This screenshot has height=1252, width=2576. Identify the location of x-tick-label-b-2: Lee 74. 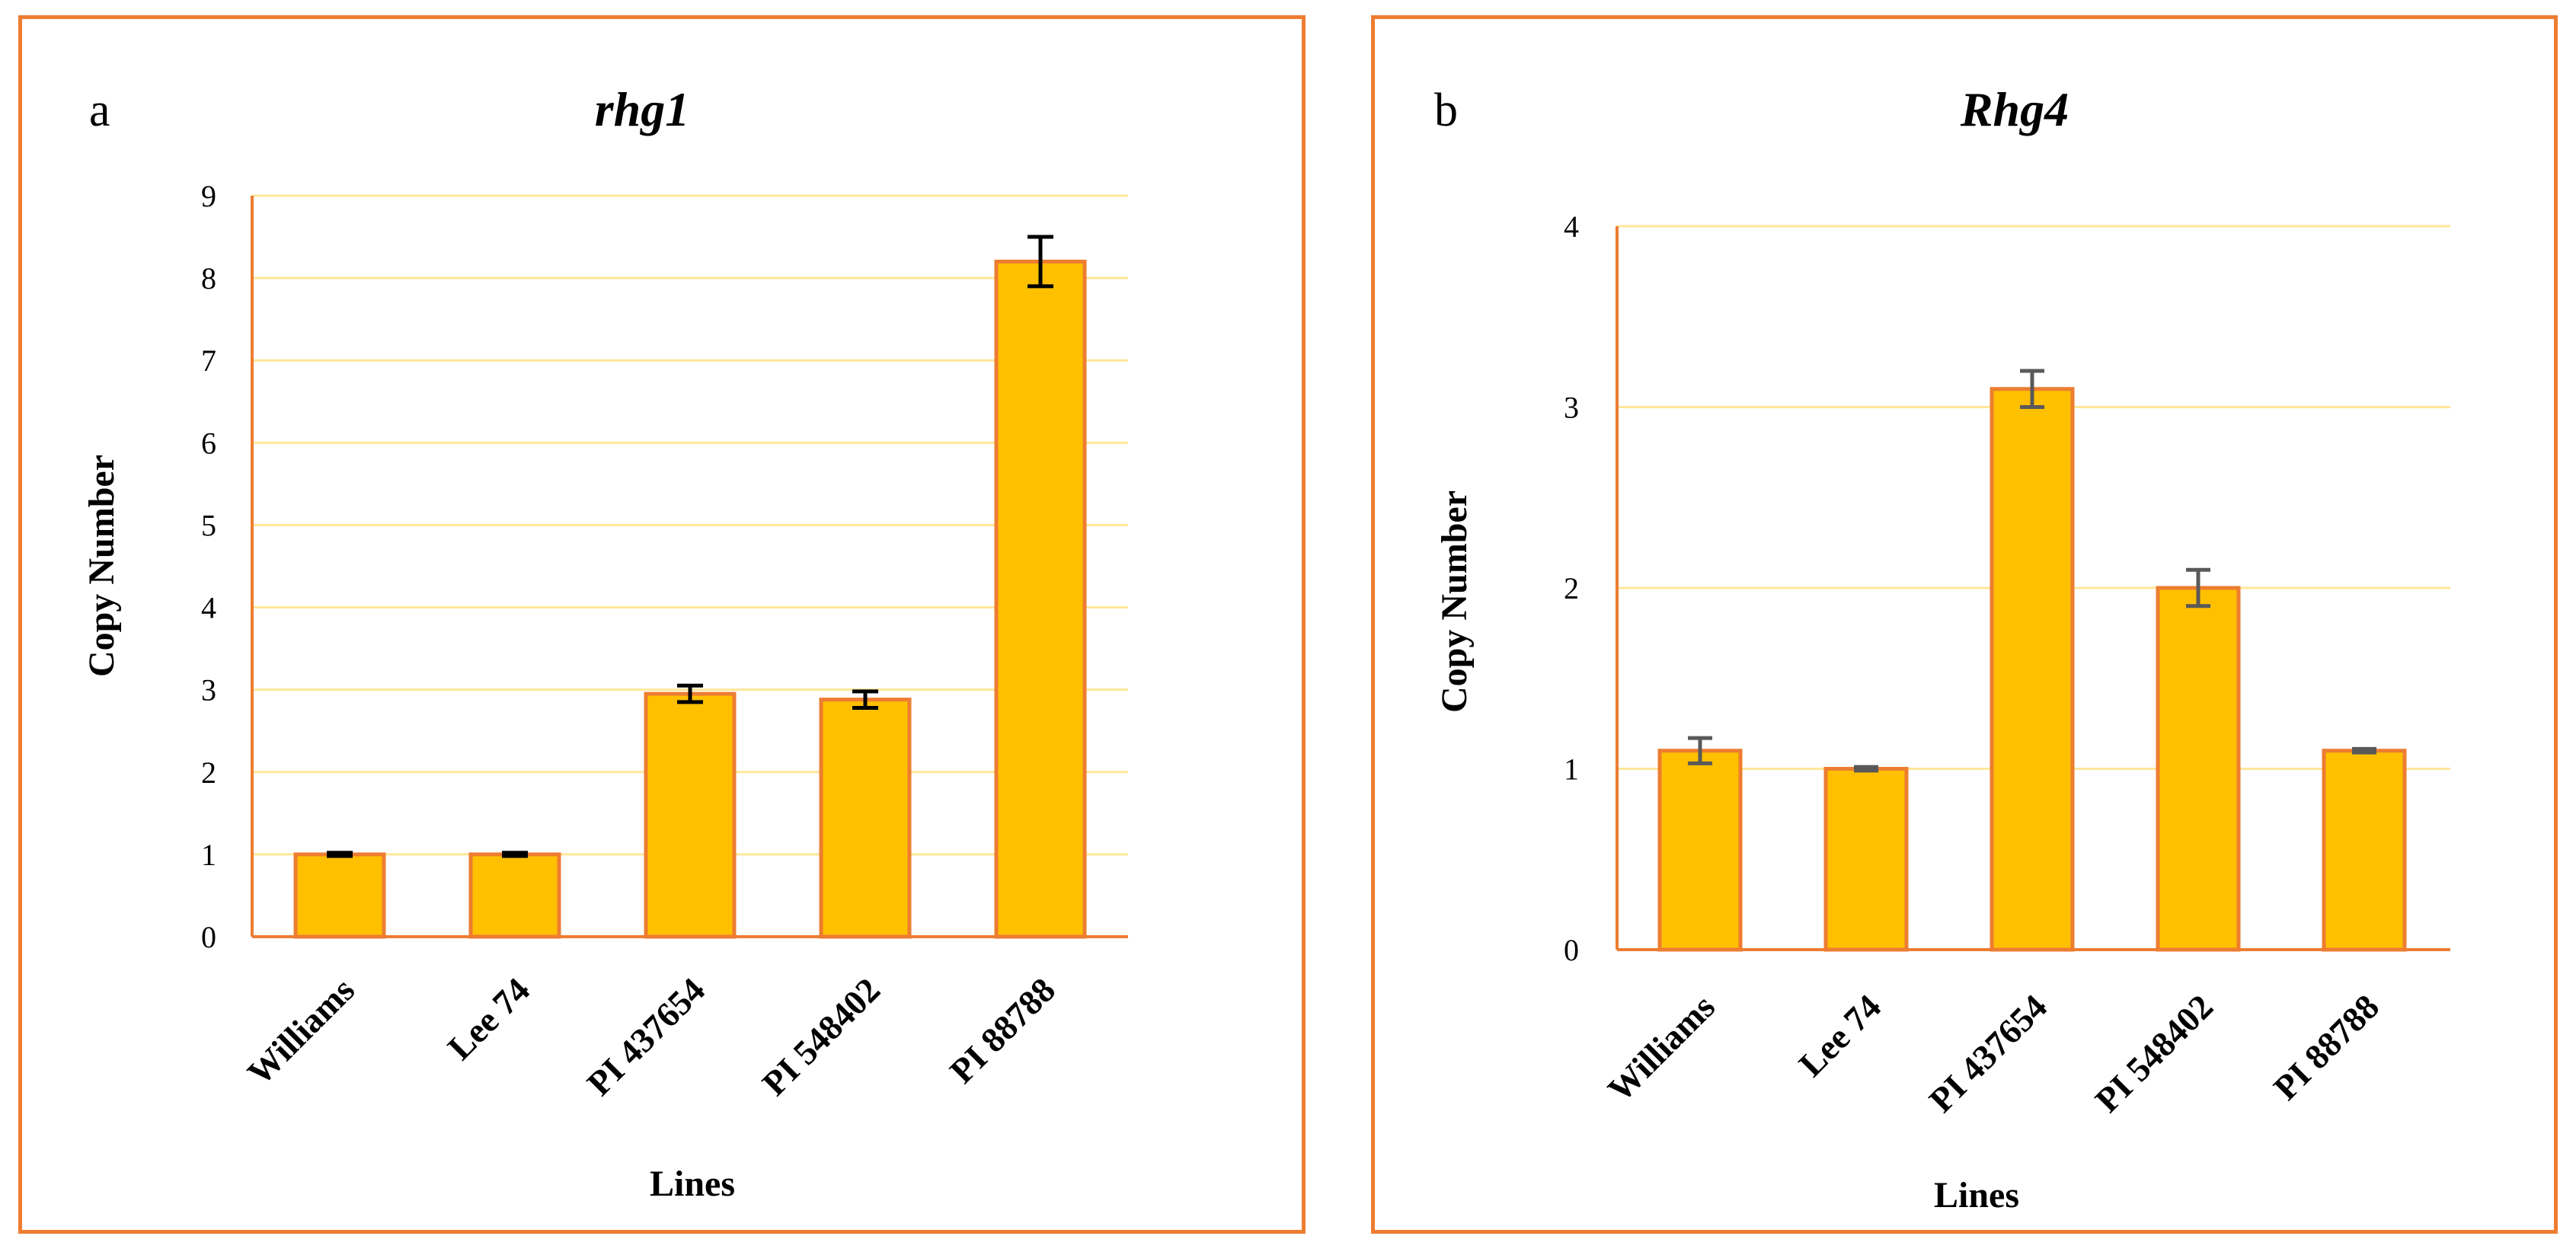
(1839, 1035).